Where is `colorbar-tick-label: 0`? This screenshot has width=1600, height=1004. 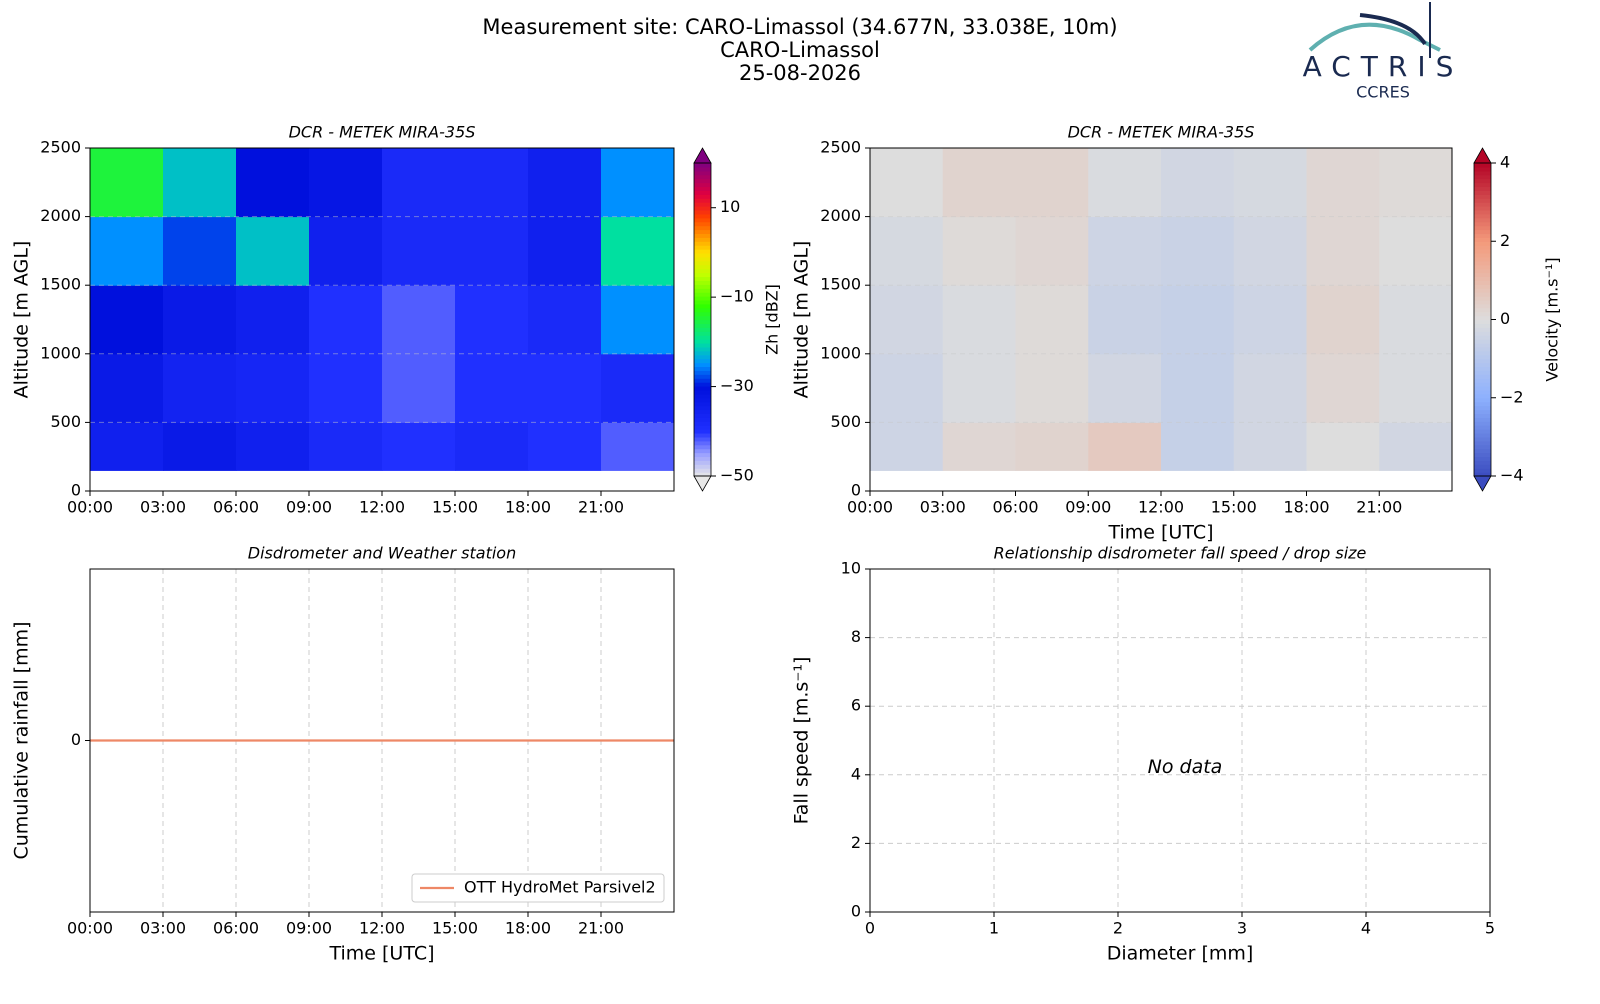
colorbar-tick-label: 0 is located at coordinates (1505, 318).